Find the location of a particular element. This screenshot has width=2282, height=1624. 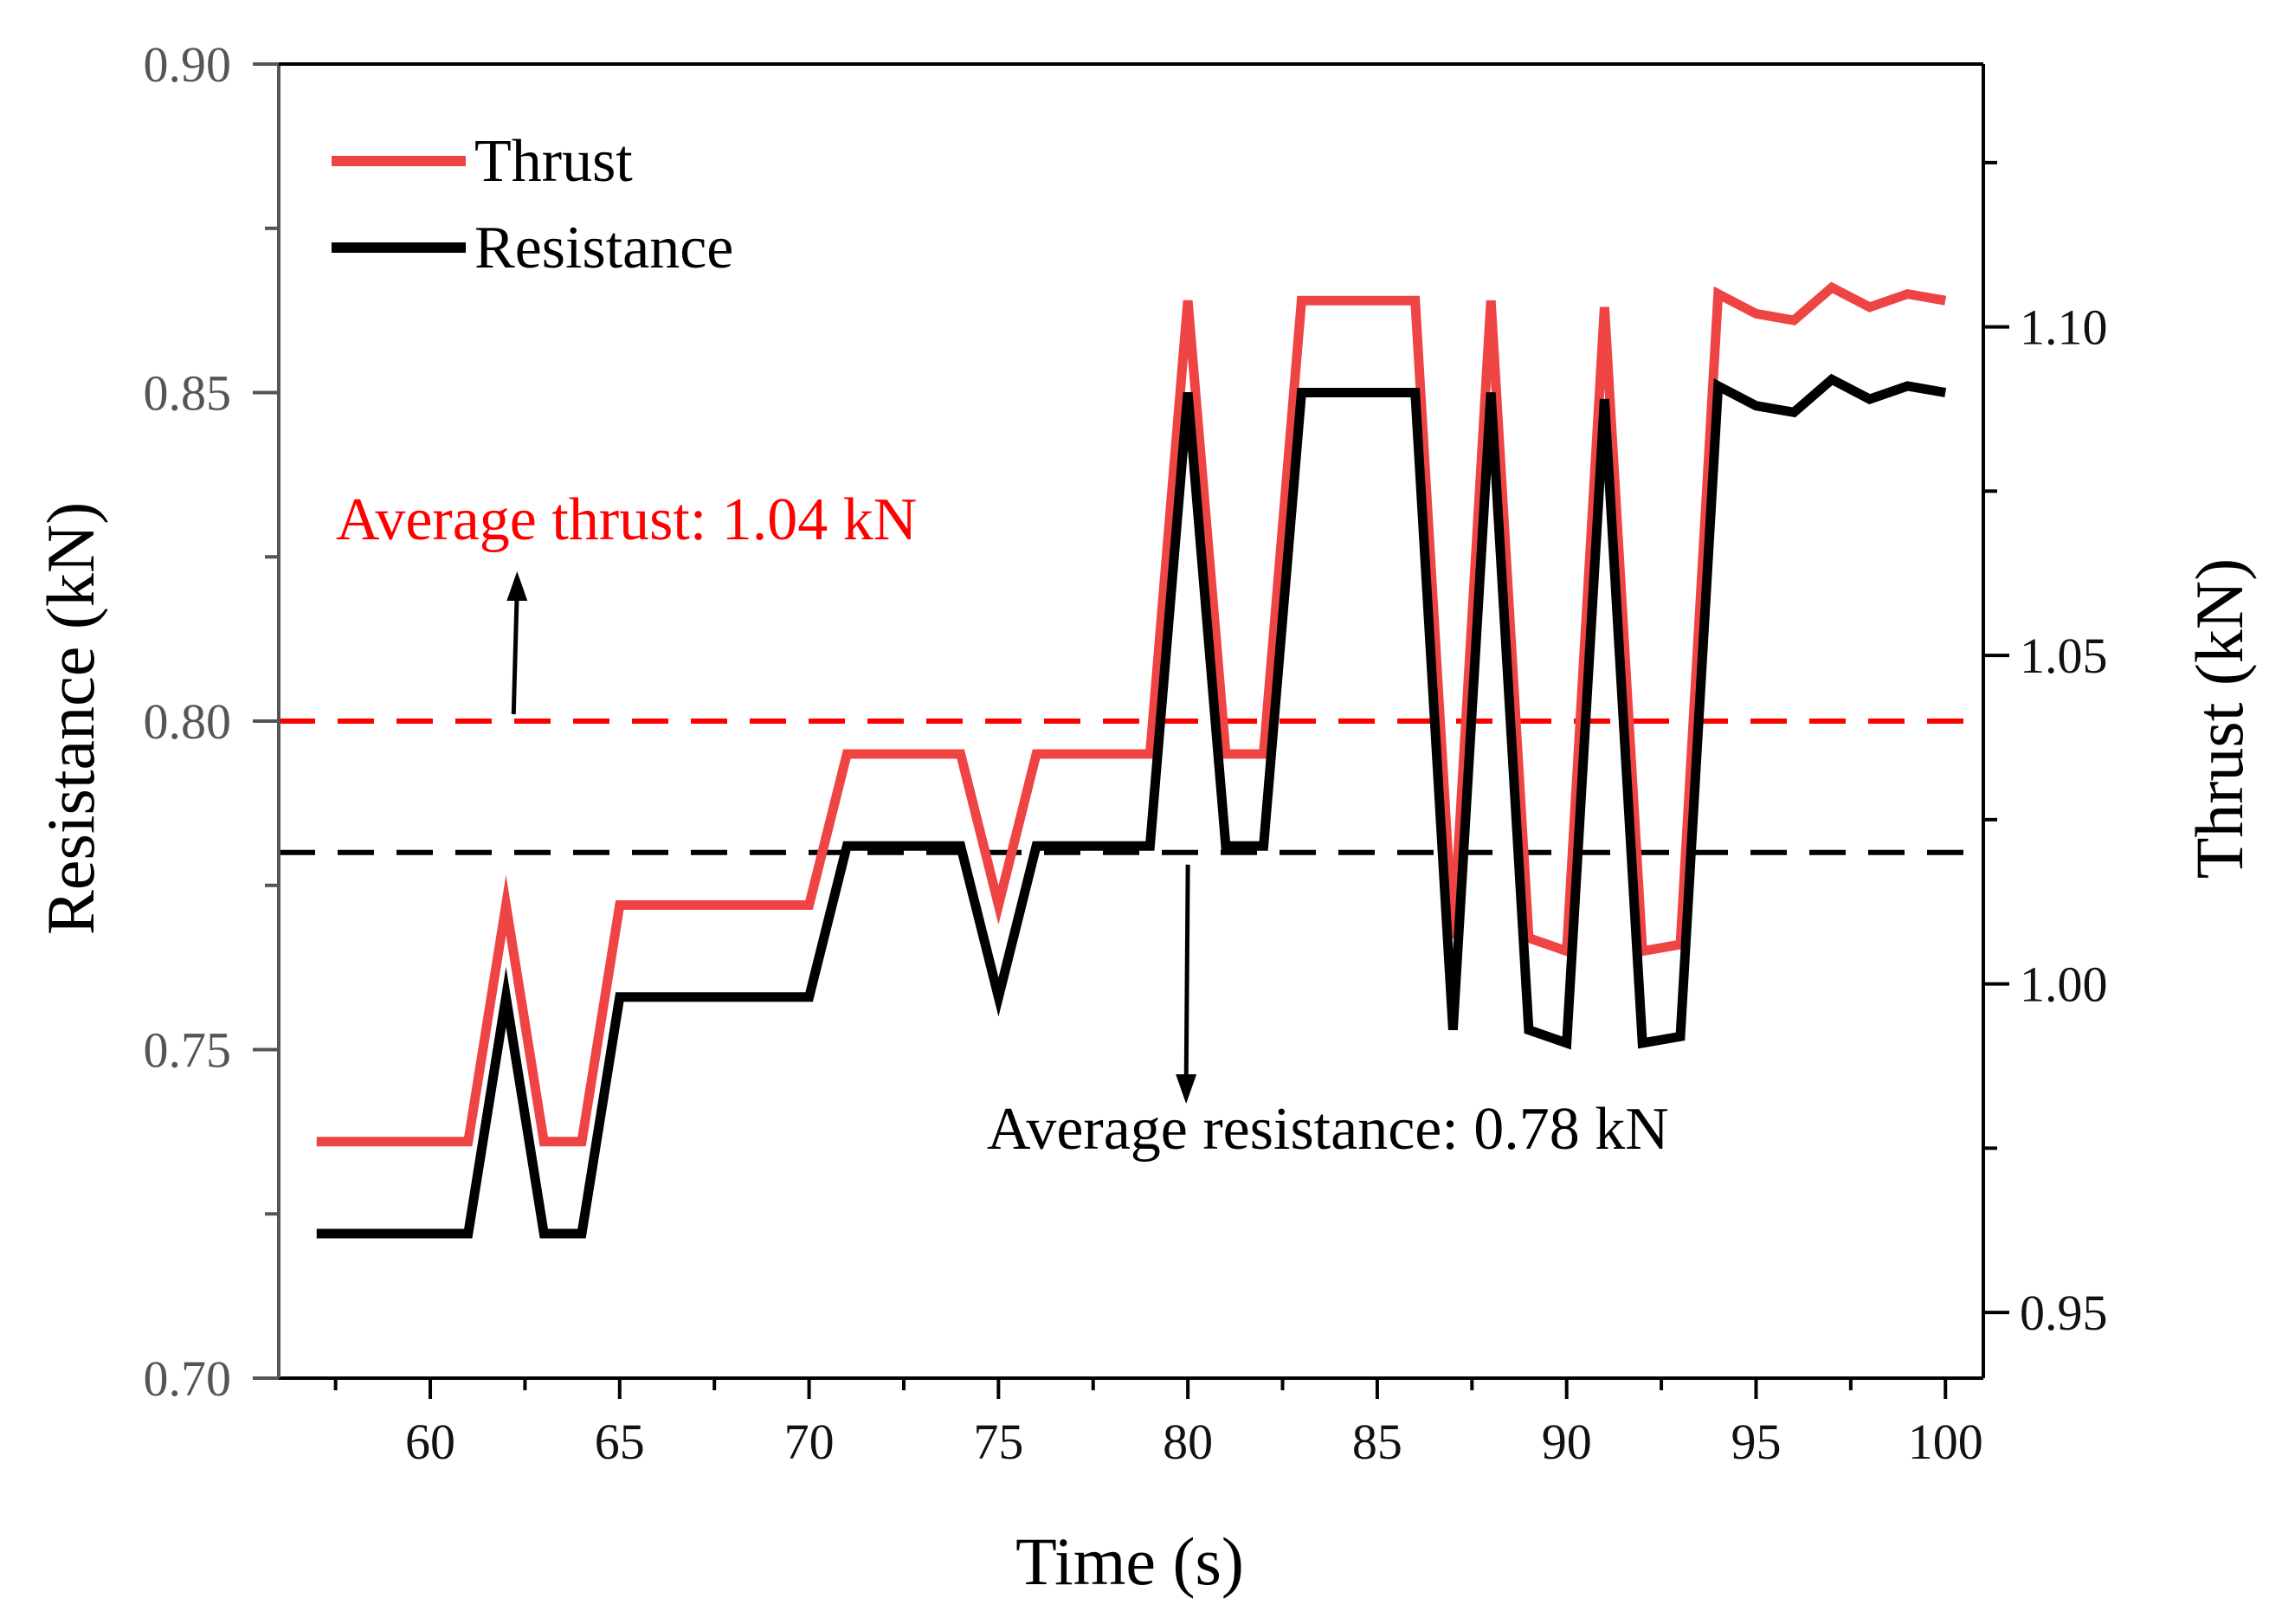

average-resistance-annotation: Average resistance: 0.78 kN is located at coordinates (1328, 1129).